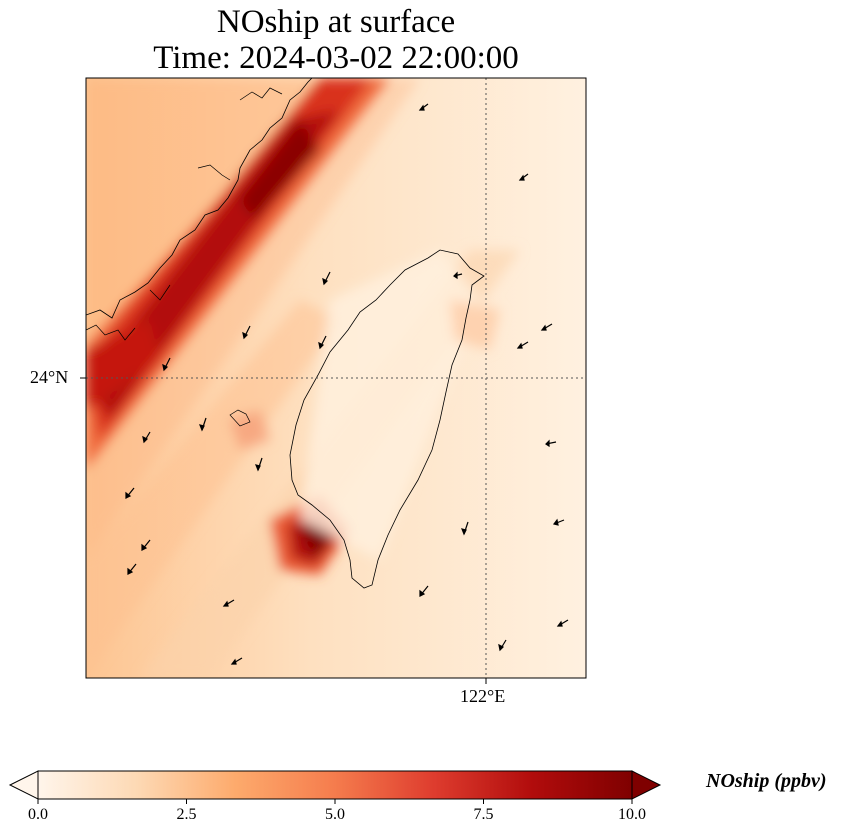 This screenshot has width=842, height=836. I want to click on title-line2: Time: 2024-03-02 22:00:00, so click(336, 58).